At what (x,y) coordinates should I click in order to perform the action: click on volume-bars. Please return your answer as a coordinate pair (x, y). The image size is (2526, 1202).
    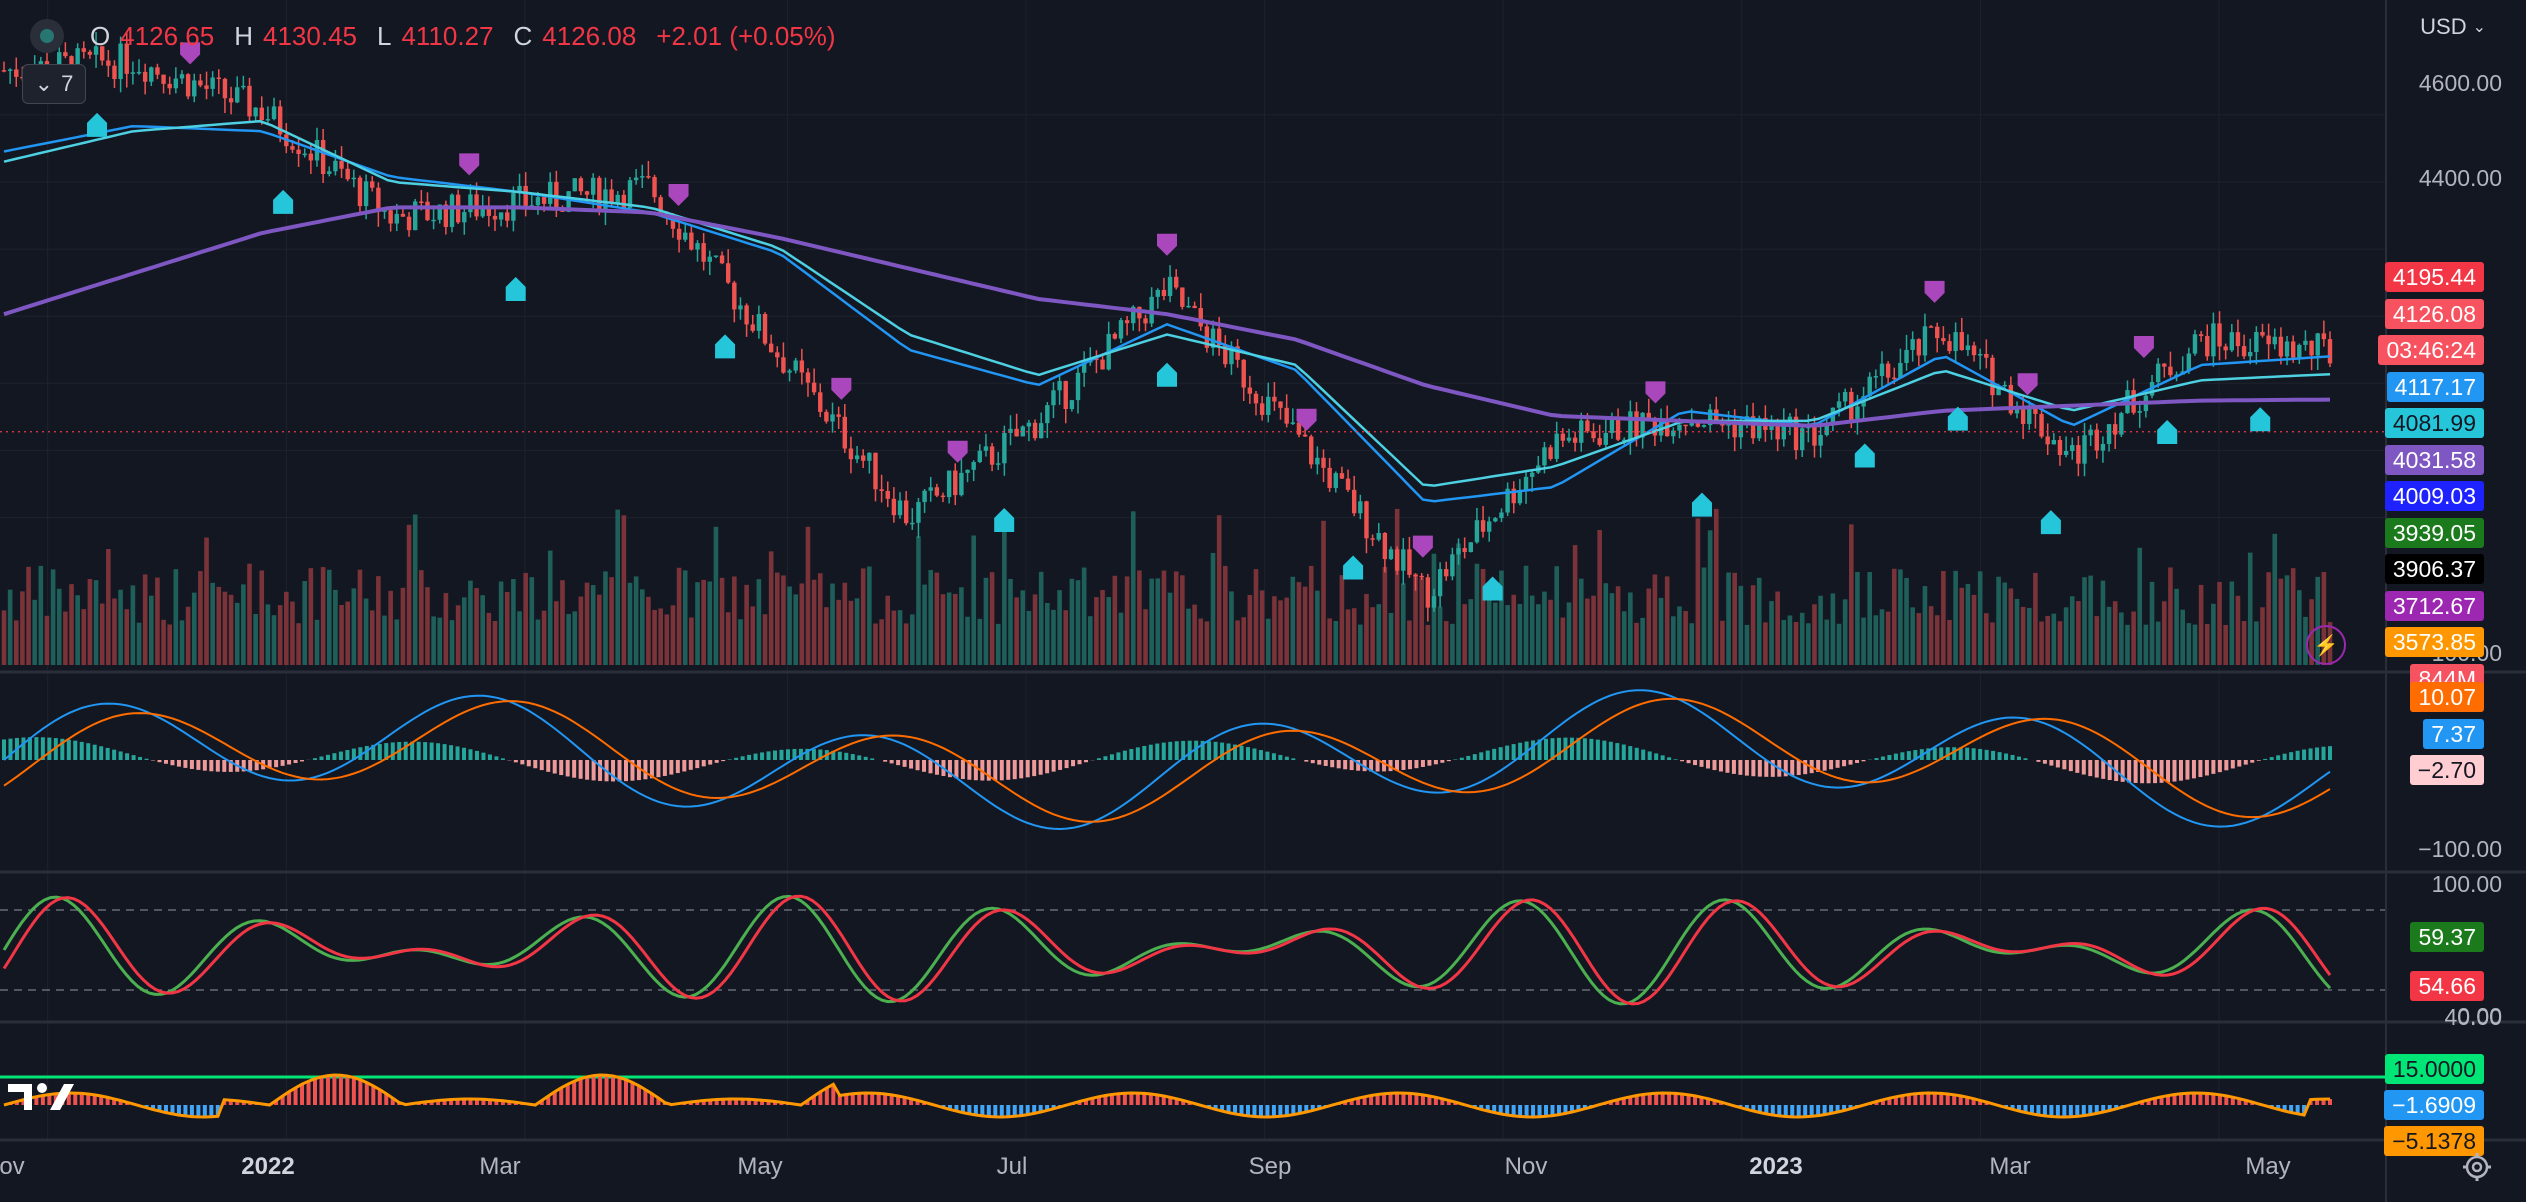
    Looking at the image, I should click on (1167, 586).